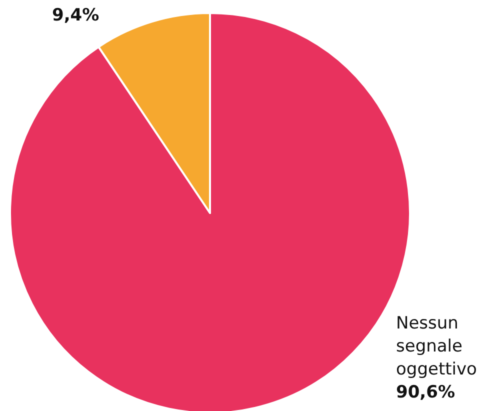 This screenshot has width=495, height=411. What do you see at coordinates (436, 347) in the screenshot?
I see `slice-label: Nessun segnale oggettivo` at bounding box center [436, 347].